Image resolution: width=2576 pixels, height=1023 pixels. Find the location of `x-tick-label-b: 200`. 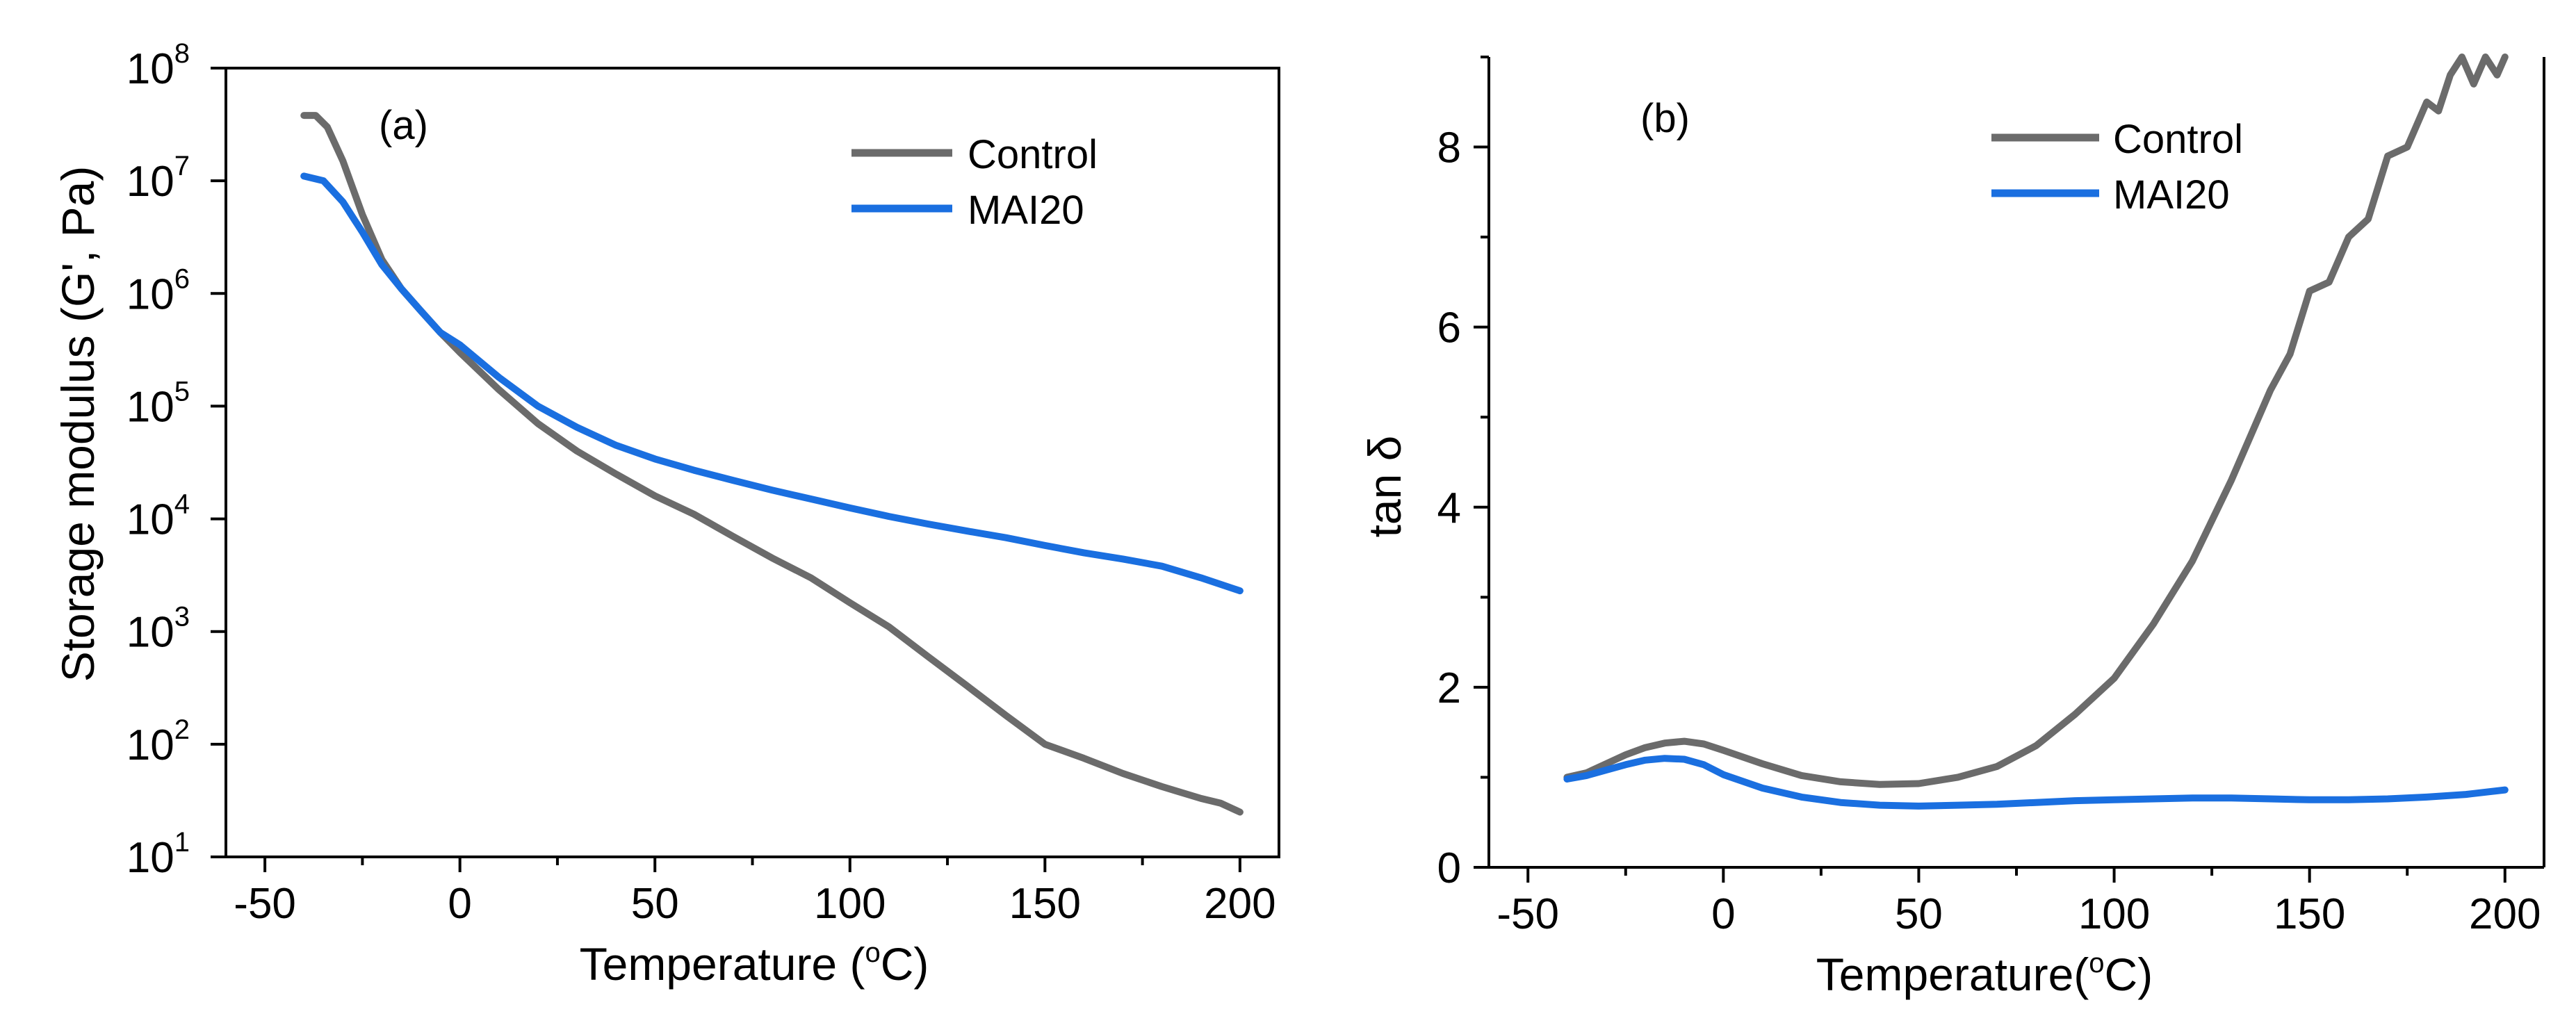

x-tick-label-b: 200 is located at coordinates (2505, 914).